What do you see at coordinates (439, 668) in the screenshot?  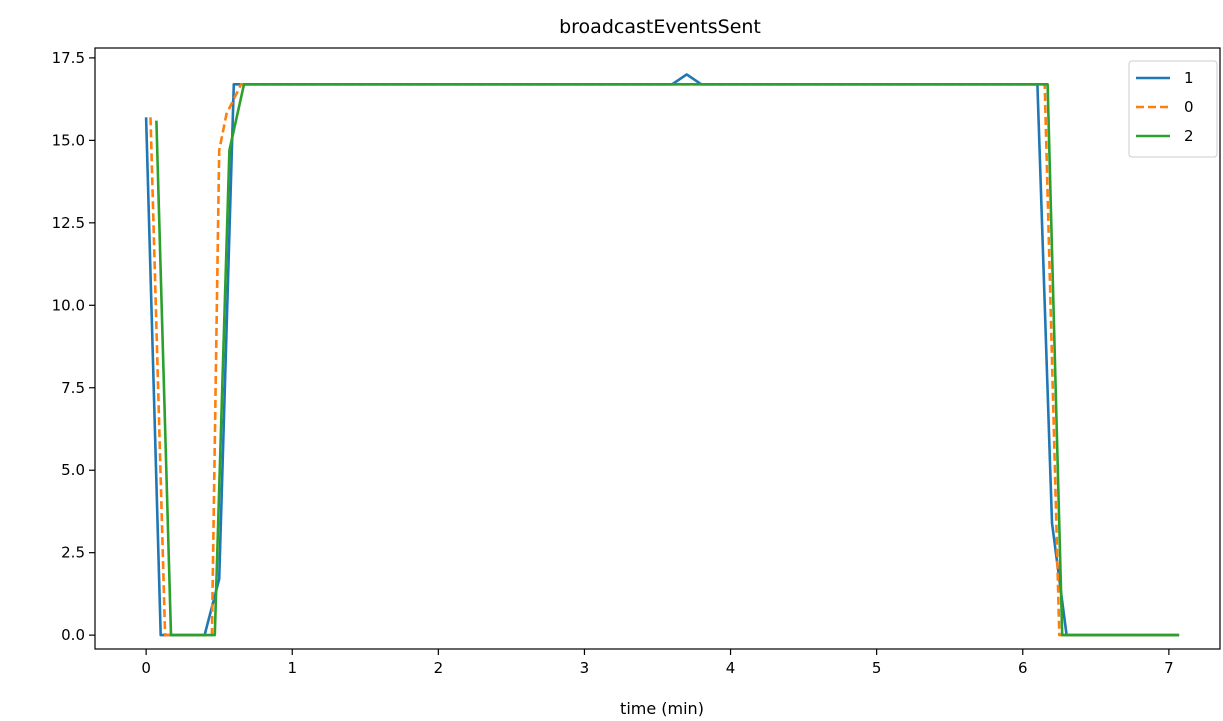 I see `x-tick-label: 2` at bounding box center [439, 668].